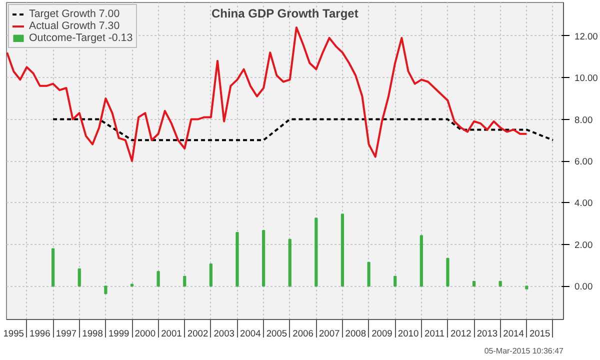  Describe the element at coordinates (355, 333) in the screenshot. I see `x-tick-label: 2008` at that location.